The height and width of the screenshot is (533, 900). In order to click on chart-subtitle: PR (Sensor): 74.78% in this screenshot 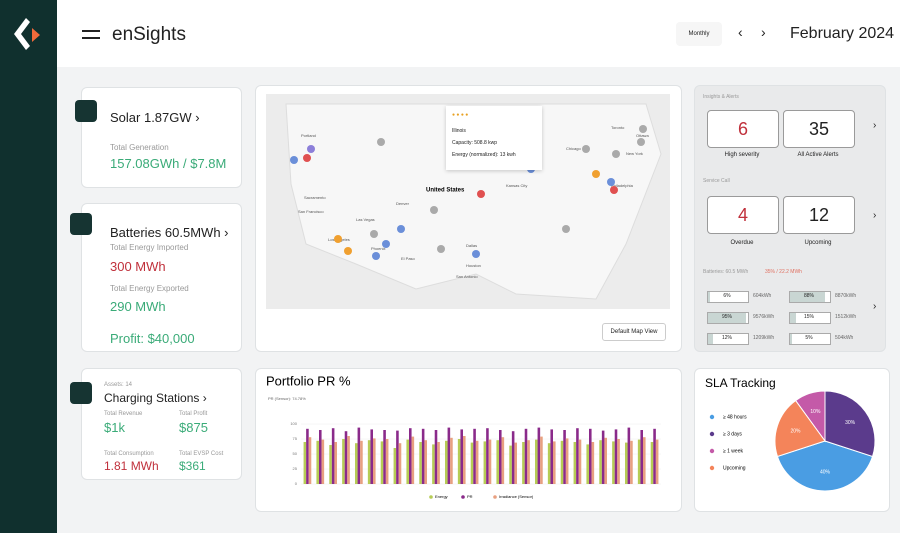, I will do `click(287, 398)`.